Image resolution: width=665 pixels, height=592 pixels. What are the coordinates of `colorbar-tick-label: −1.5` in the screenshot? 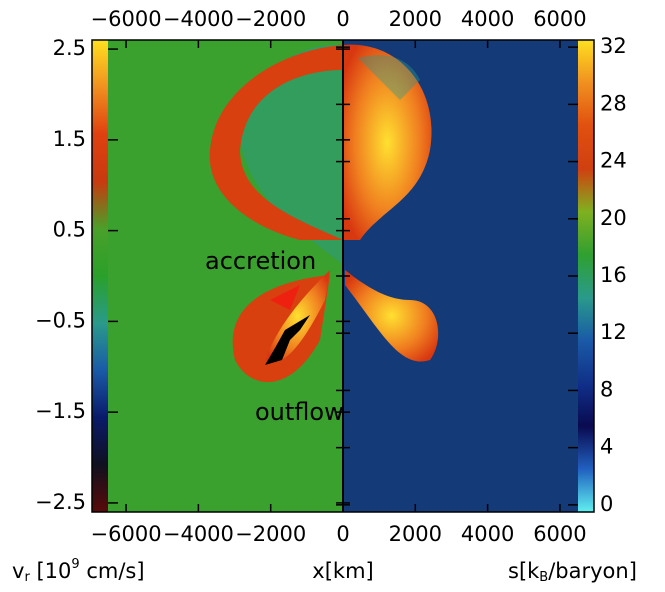 It's located at (60, 411).